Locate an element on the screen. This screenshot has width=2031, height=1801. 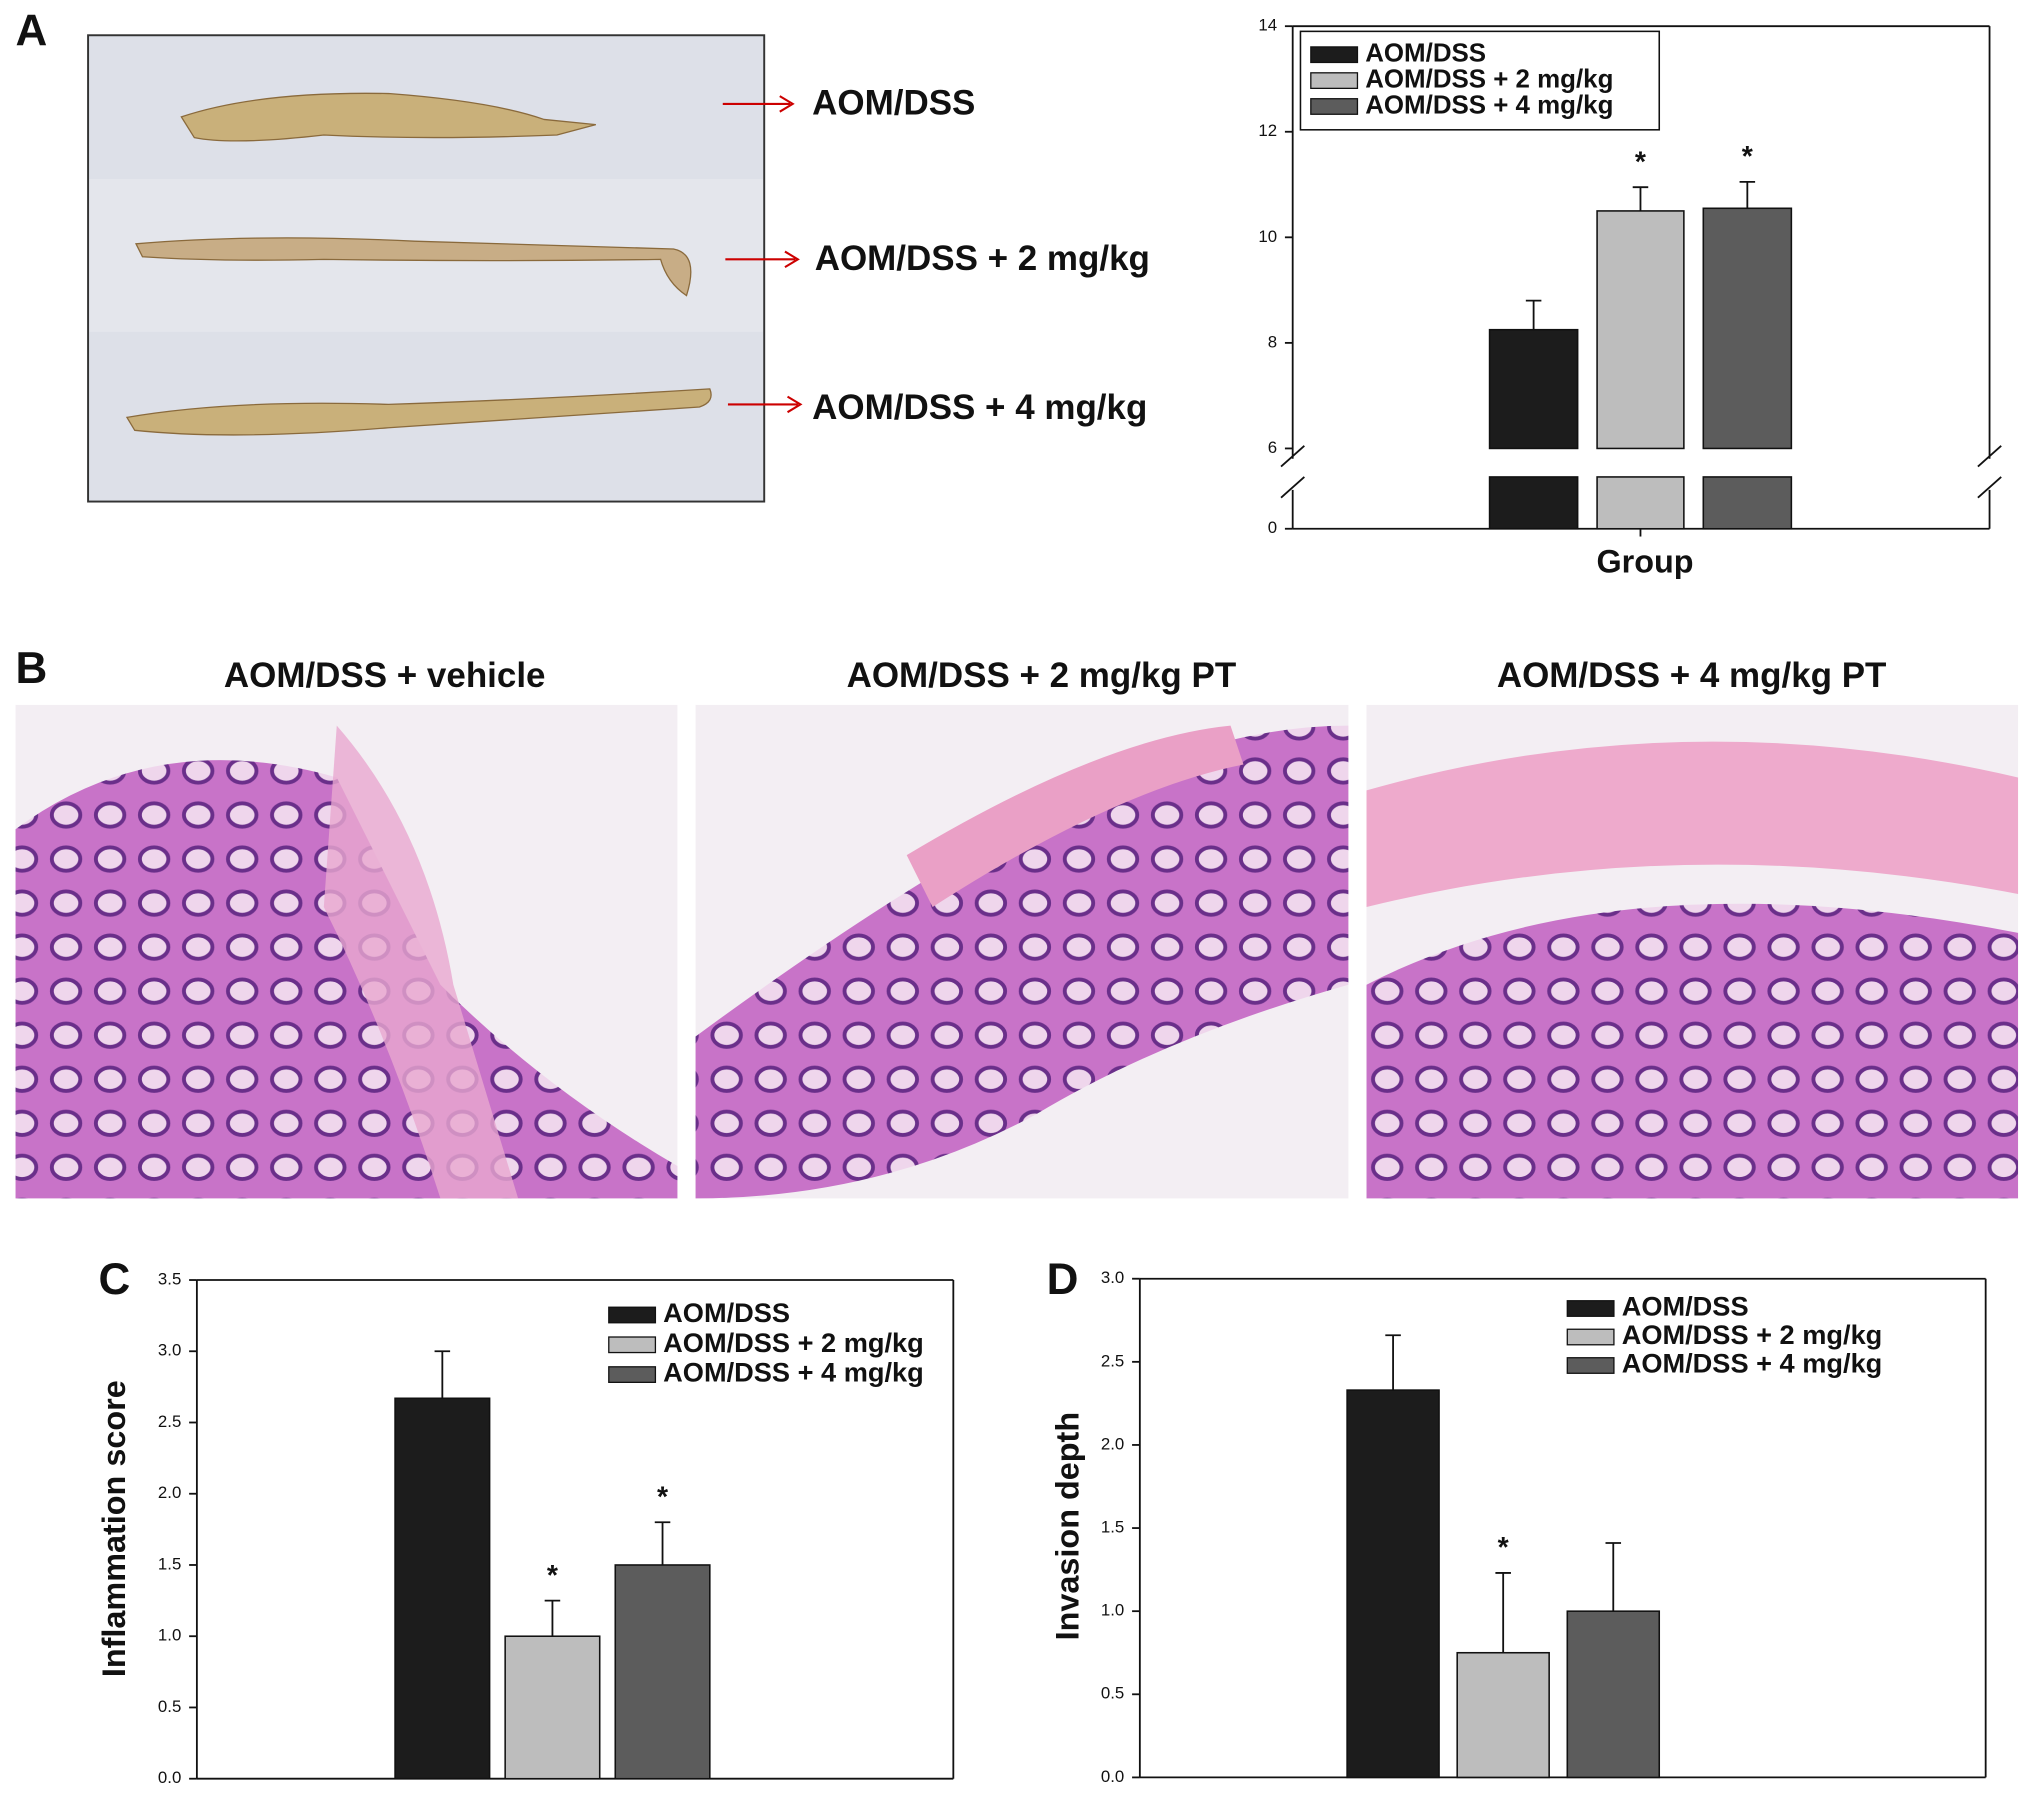
y-axis-label: Invasion depth is located at coordinates (1067, 1526).